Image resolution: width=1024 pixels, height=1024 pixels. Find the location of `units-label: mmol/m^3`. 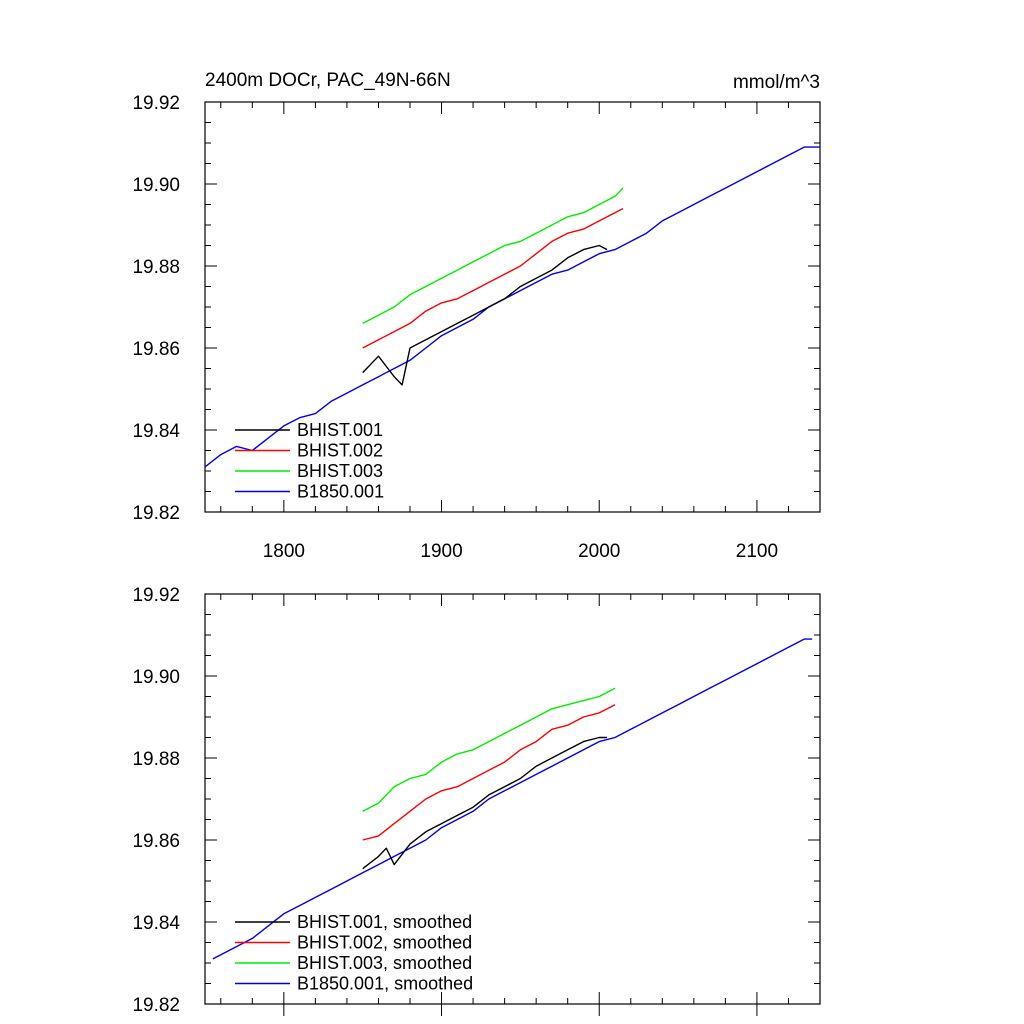

units-label: mmol/m^3 is located at coordinates (776, 82).